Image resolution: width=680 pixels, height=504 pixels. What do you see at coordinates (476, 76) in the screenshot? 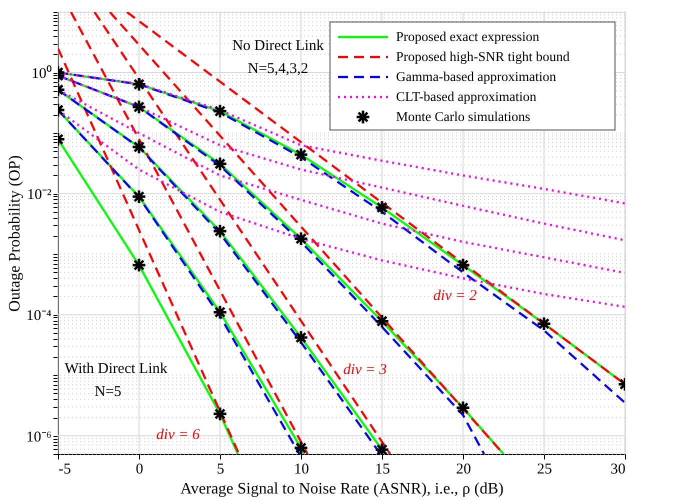
I see `legend-label: Gamma-based approximation` at bounding box center [476, 76].